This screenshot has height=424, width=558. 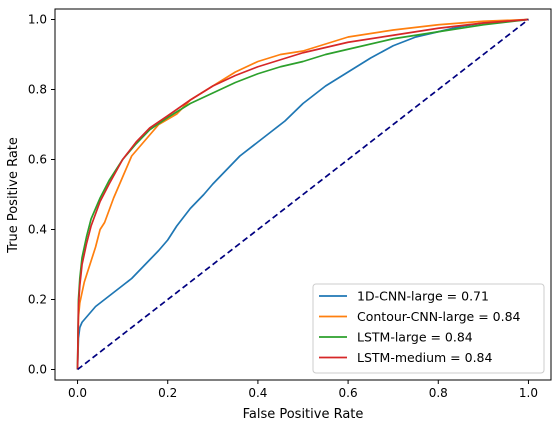 I want to click on legend-label: Contour-CNN-large = 0.84, so click(x=439, y=316).